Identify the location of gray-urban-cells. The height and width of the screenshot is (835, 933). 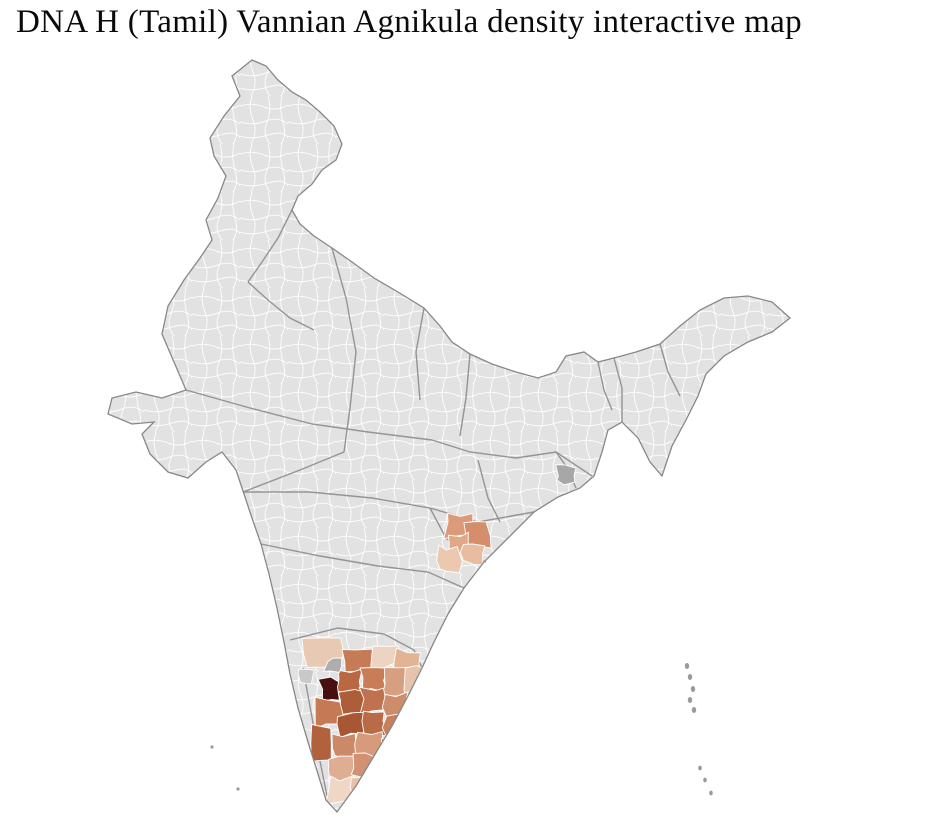
(437, 574).